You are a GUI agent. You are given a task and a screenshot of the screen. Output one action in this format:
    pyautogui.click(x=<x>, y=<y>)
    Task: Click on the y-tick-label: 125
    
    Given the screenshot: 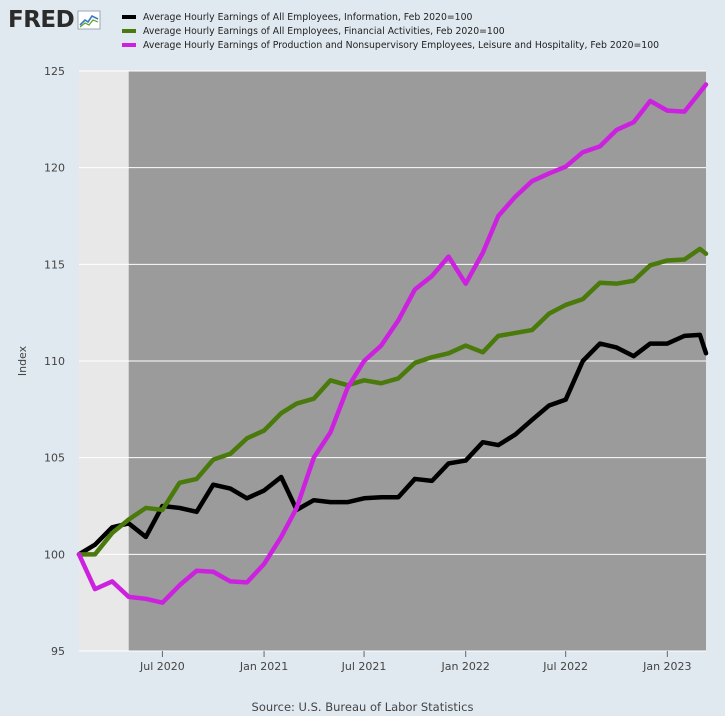 What is the action you would take?
    pyautogui.click(x=54, y=71)
    